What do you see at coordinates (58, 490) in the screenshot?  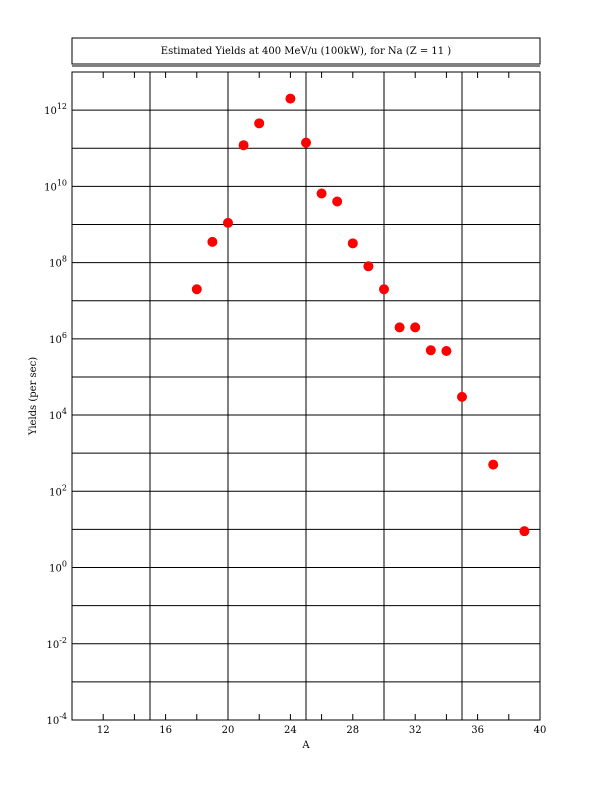 I see `y-tick-label: 10²` at bounding box center [58, 490].